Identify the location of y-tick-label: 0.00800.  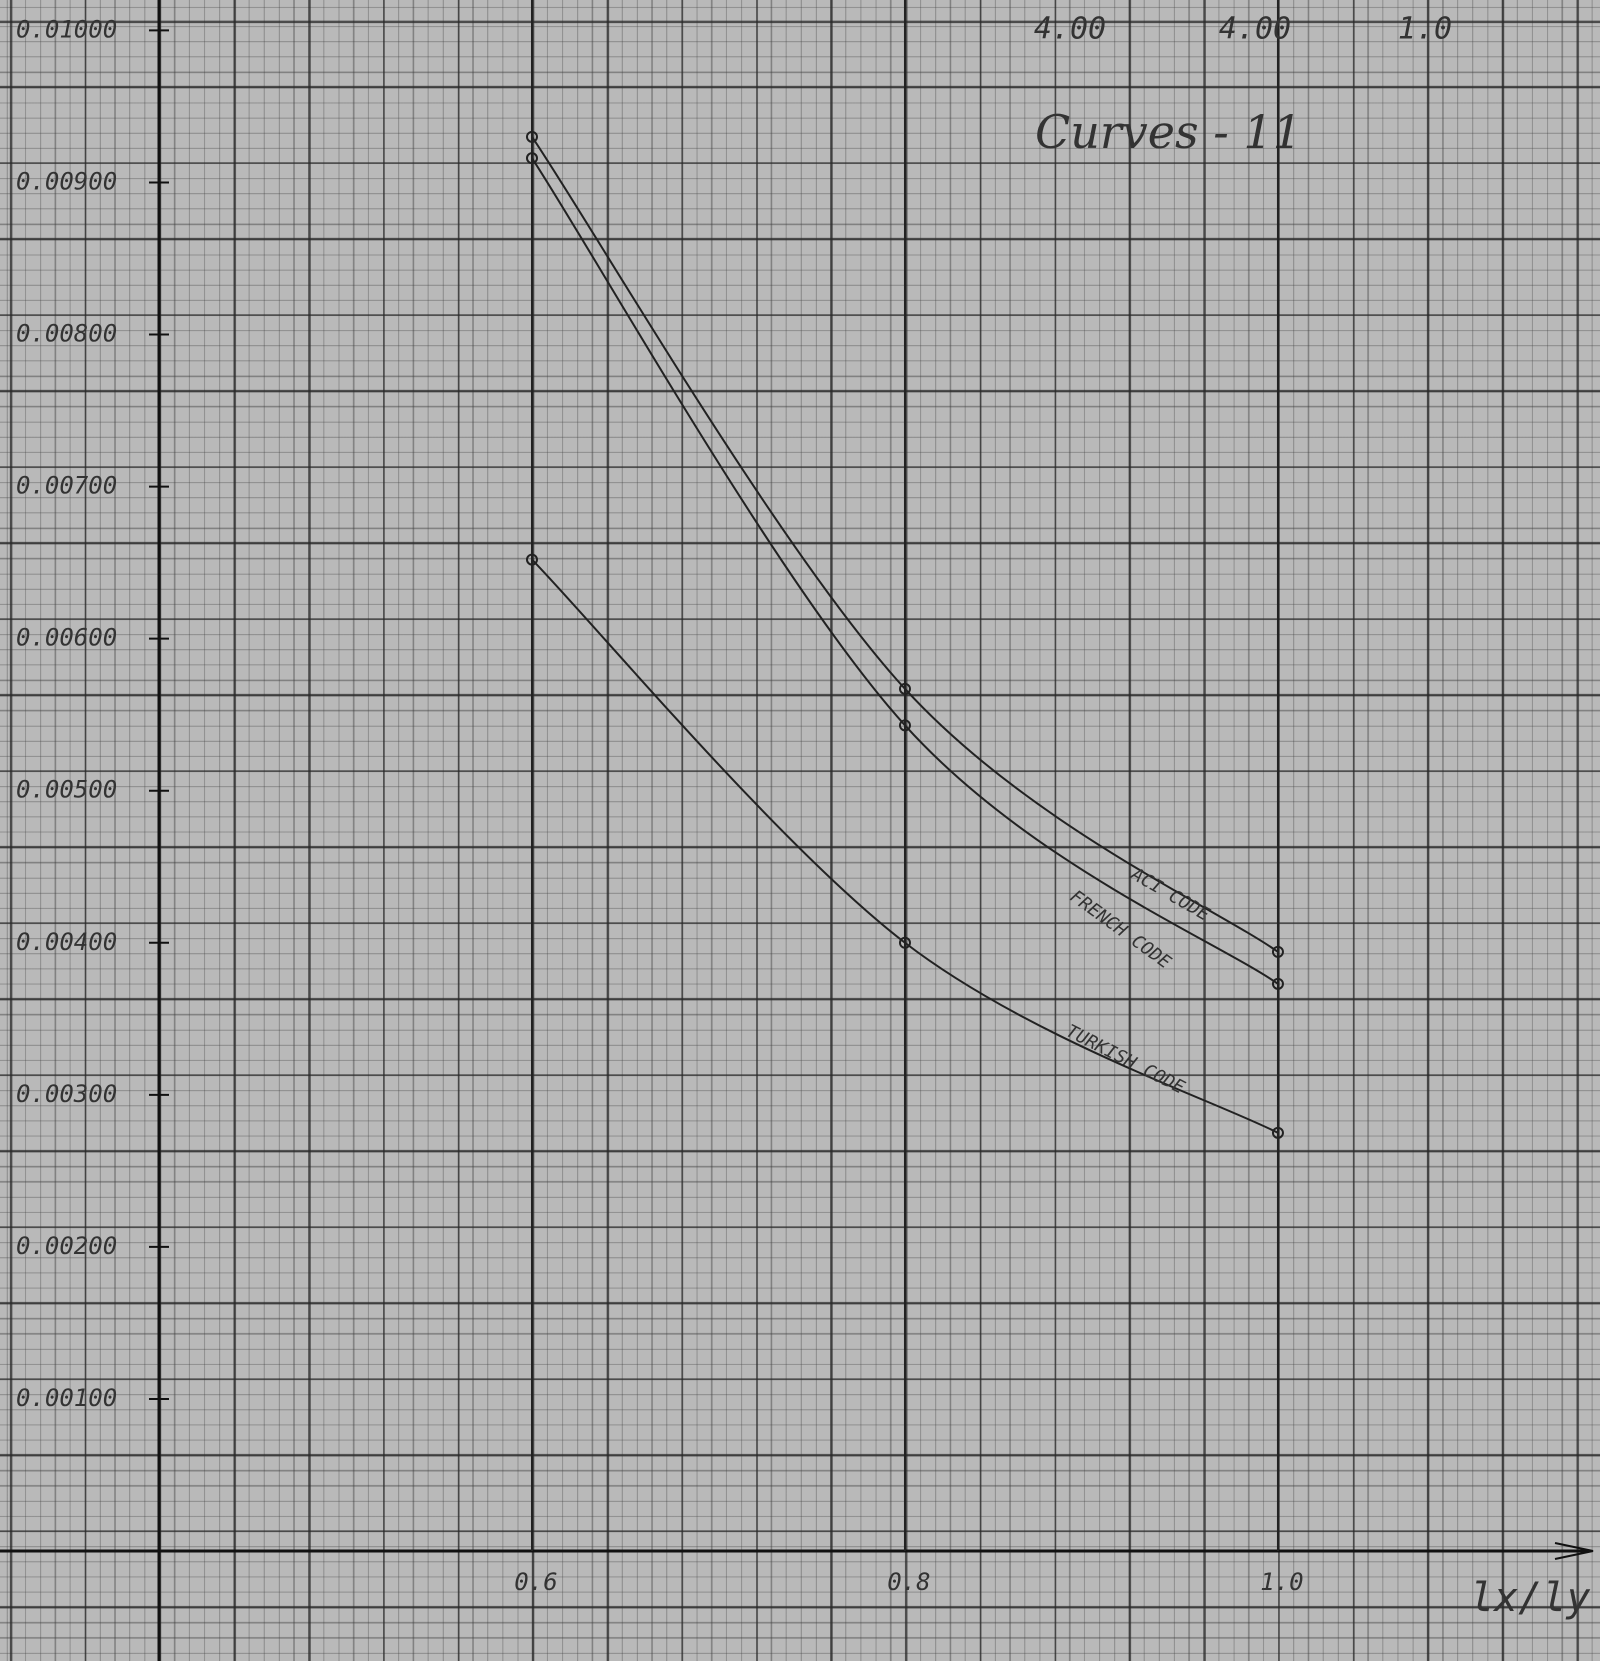
(66, 334).